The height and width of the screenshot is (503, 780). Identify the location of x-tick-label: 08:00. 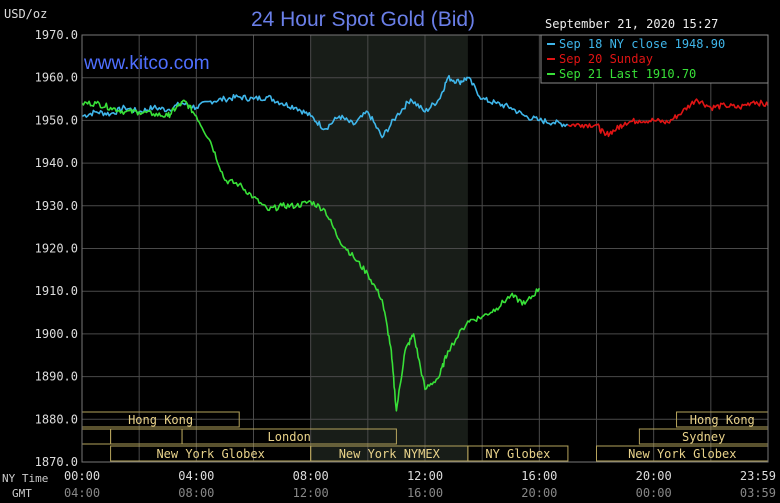
(311, 476).